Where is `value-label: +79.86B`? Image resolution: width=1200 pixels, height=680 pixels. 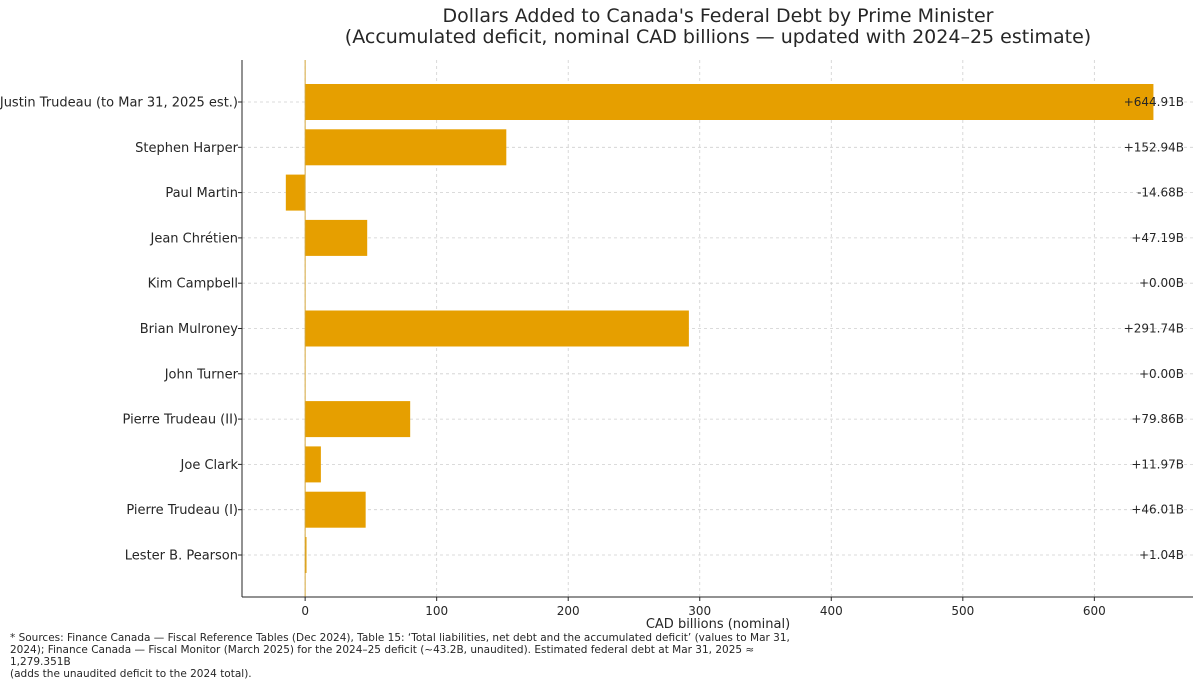 value-label: +79.86B is located at coordinates (1157, 419).